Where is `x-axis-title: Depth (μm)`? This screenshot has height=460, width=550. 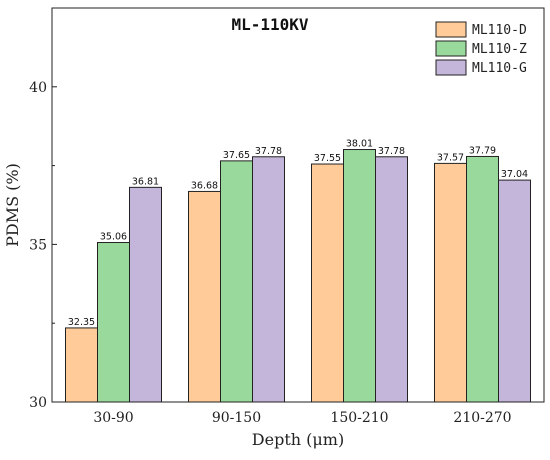 x-axis-title: Depth (μm) is located at coordinates (298, 439).